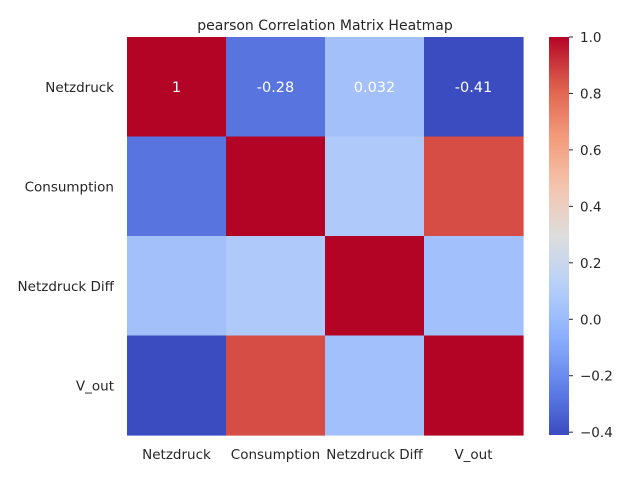 The height and width of the screenshot is (480, 640). I want to click on cell-annotation-r0-c3: -0.41, so click(474, 88).